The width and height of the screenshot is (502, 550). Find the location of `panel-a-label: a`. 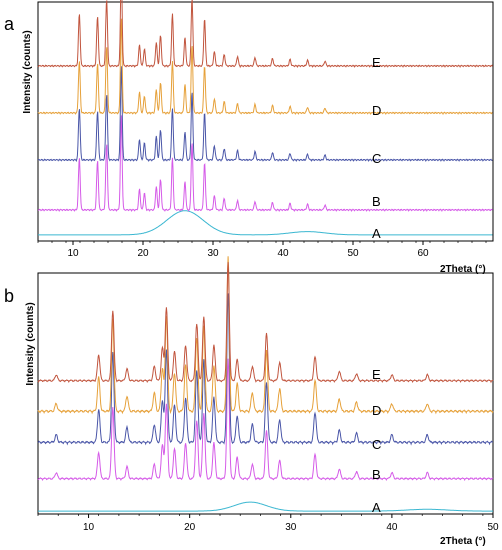

panel-a-label: a is located at coordinates (9, 24).